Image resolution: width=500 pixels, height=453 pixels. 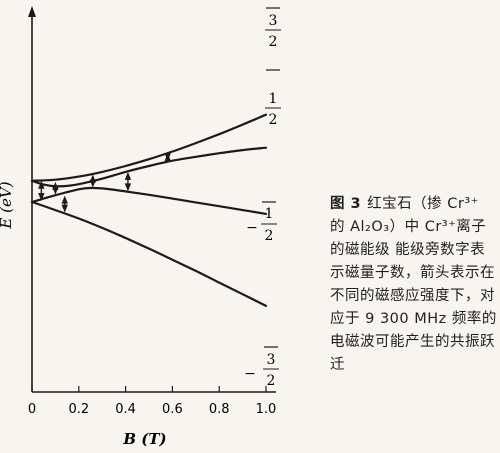 I want to click on level-label-1-2: 1 2, so click(x=273, y=98).